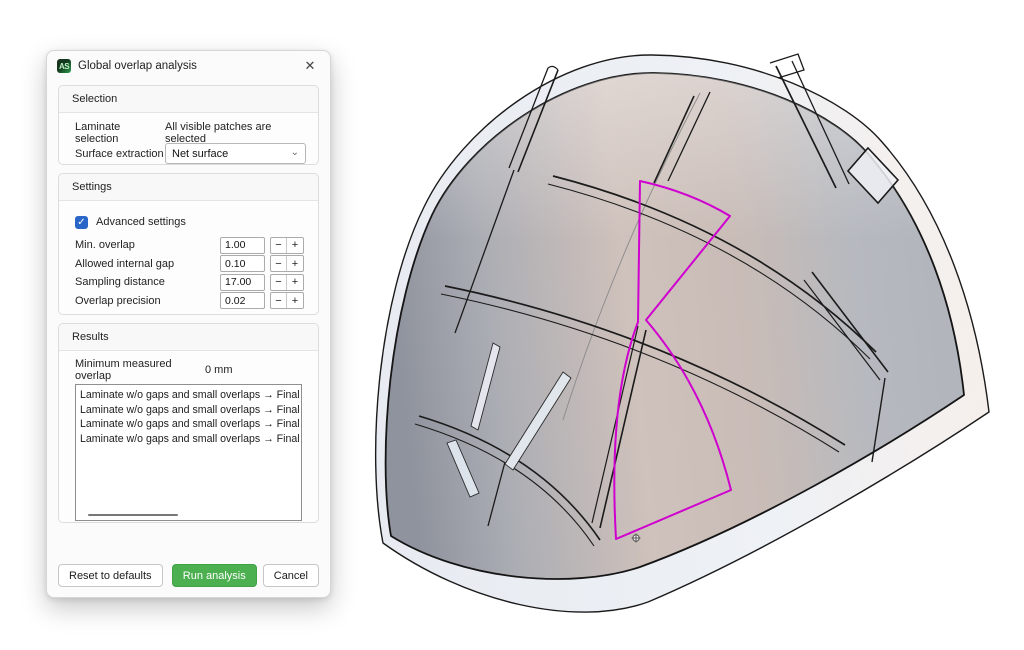 This screenshot has height=650, width=1024. I want to click on advanced-settings-label: Advanced settings, so click(141, 222).